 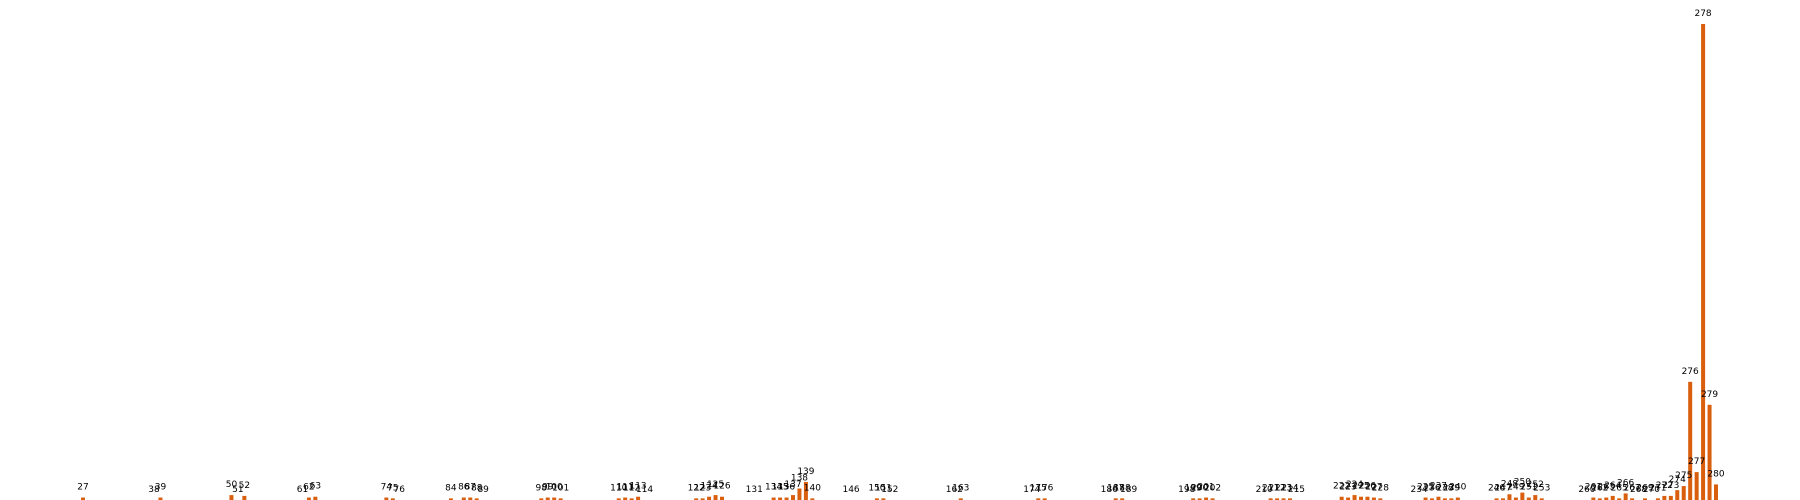 What do you see at coordinates (1715, 474) in the screenshot?
I see `bar-label-280: 280` at bounding box center [1715, 474].